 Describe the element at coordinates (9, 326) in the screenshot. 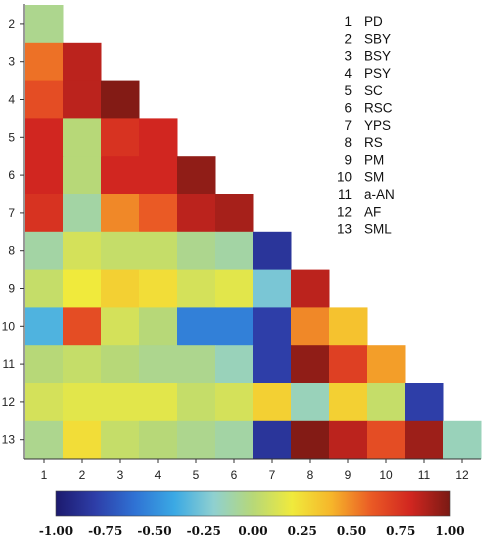

I see `y-tick-label: 10` at that location.